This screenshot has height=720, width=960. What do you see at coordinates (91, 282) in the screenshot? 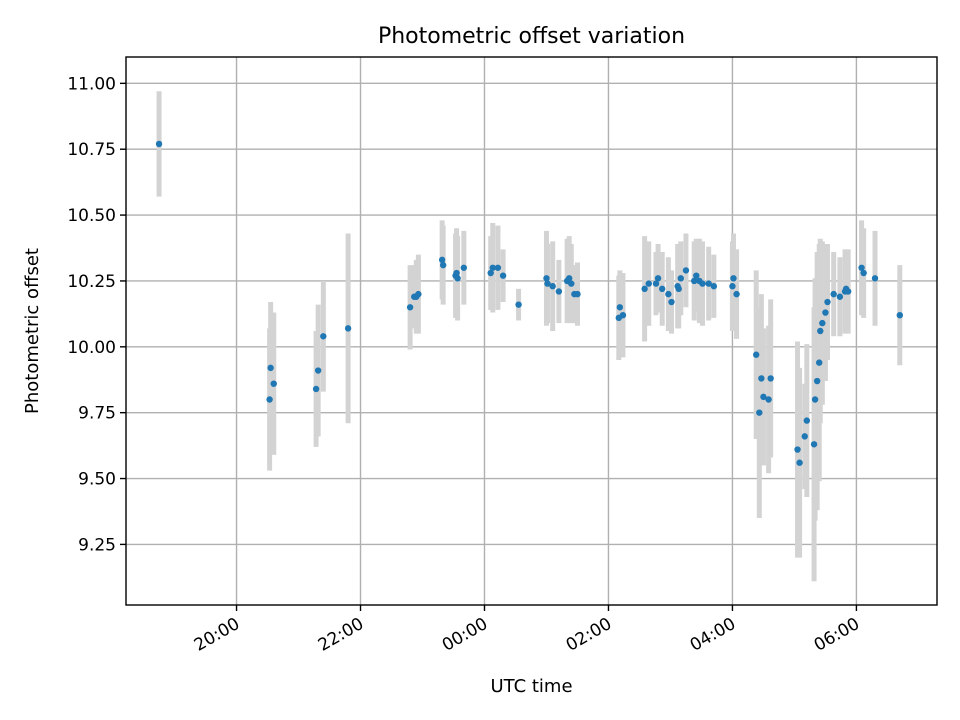
I see `y-tick-label: 10.25` at bounding box center [91, 282].